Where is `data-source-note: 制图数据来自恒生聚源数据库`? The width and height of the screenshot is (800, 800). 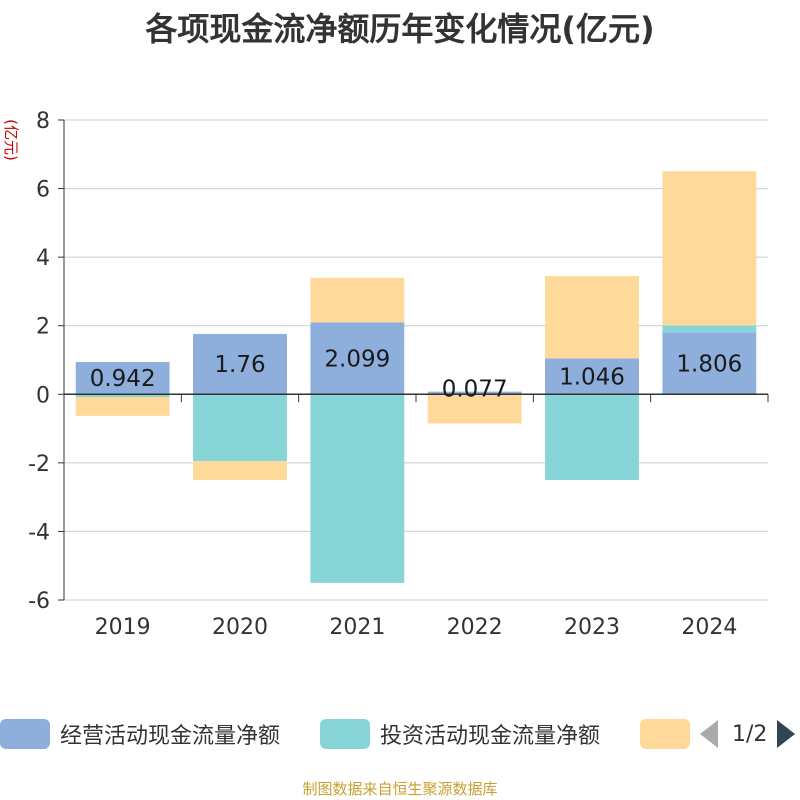
data-source-note: 制图数据来自恒生聚源数据库 is located at coordinates (400, 789).